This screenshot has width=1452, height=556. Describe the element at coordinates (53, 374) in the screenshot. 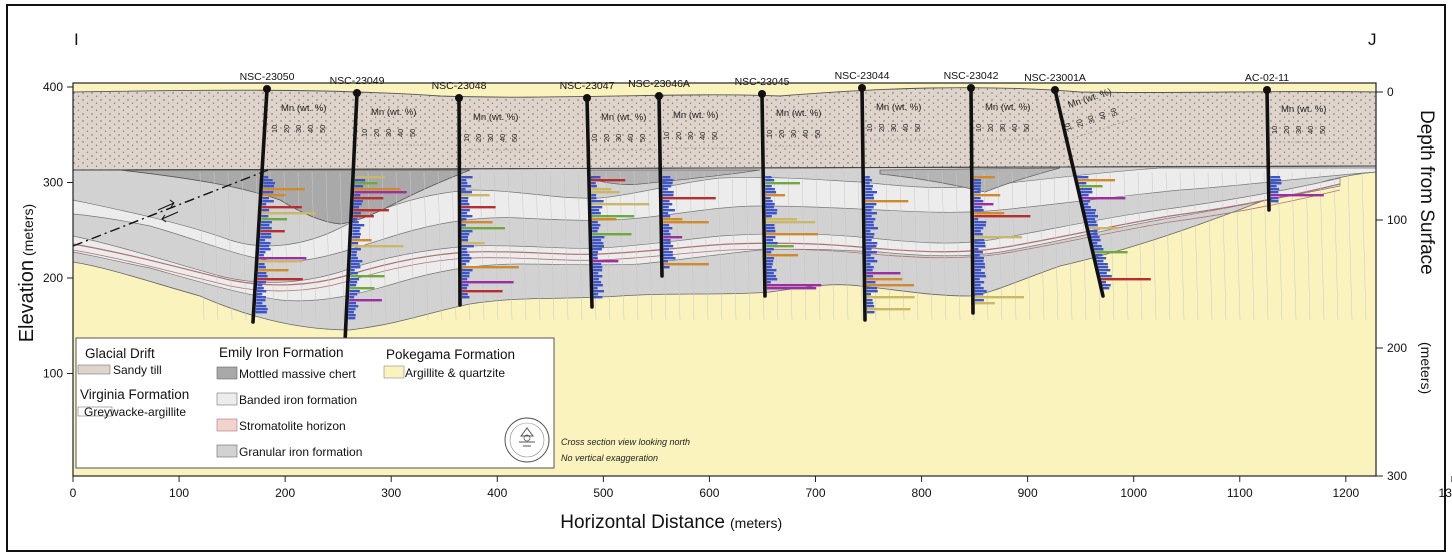

I see `left-tick-label: 100` at that location.